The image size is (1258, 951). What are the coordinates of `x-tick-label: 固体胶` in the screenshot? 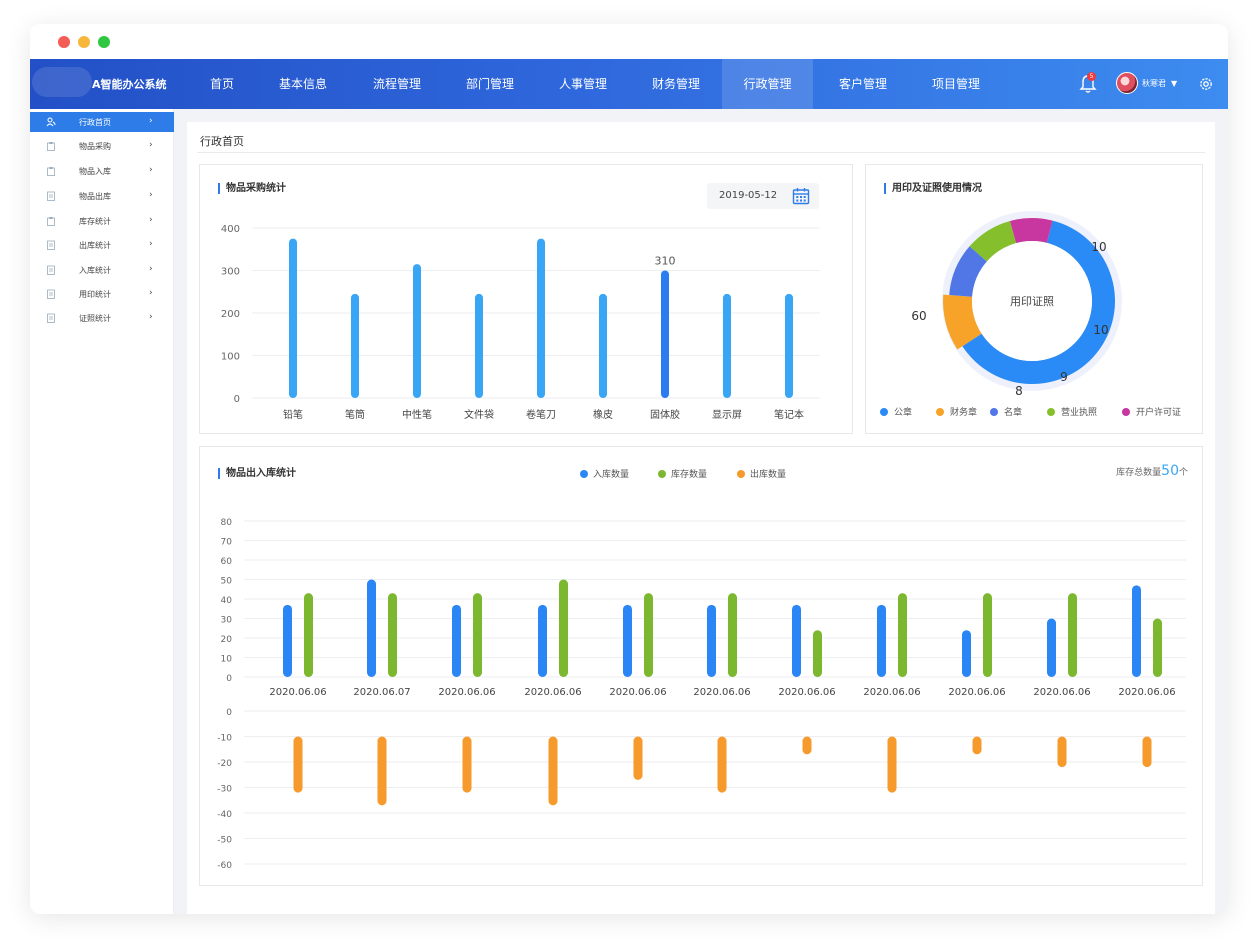 It's located at (665, 414).